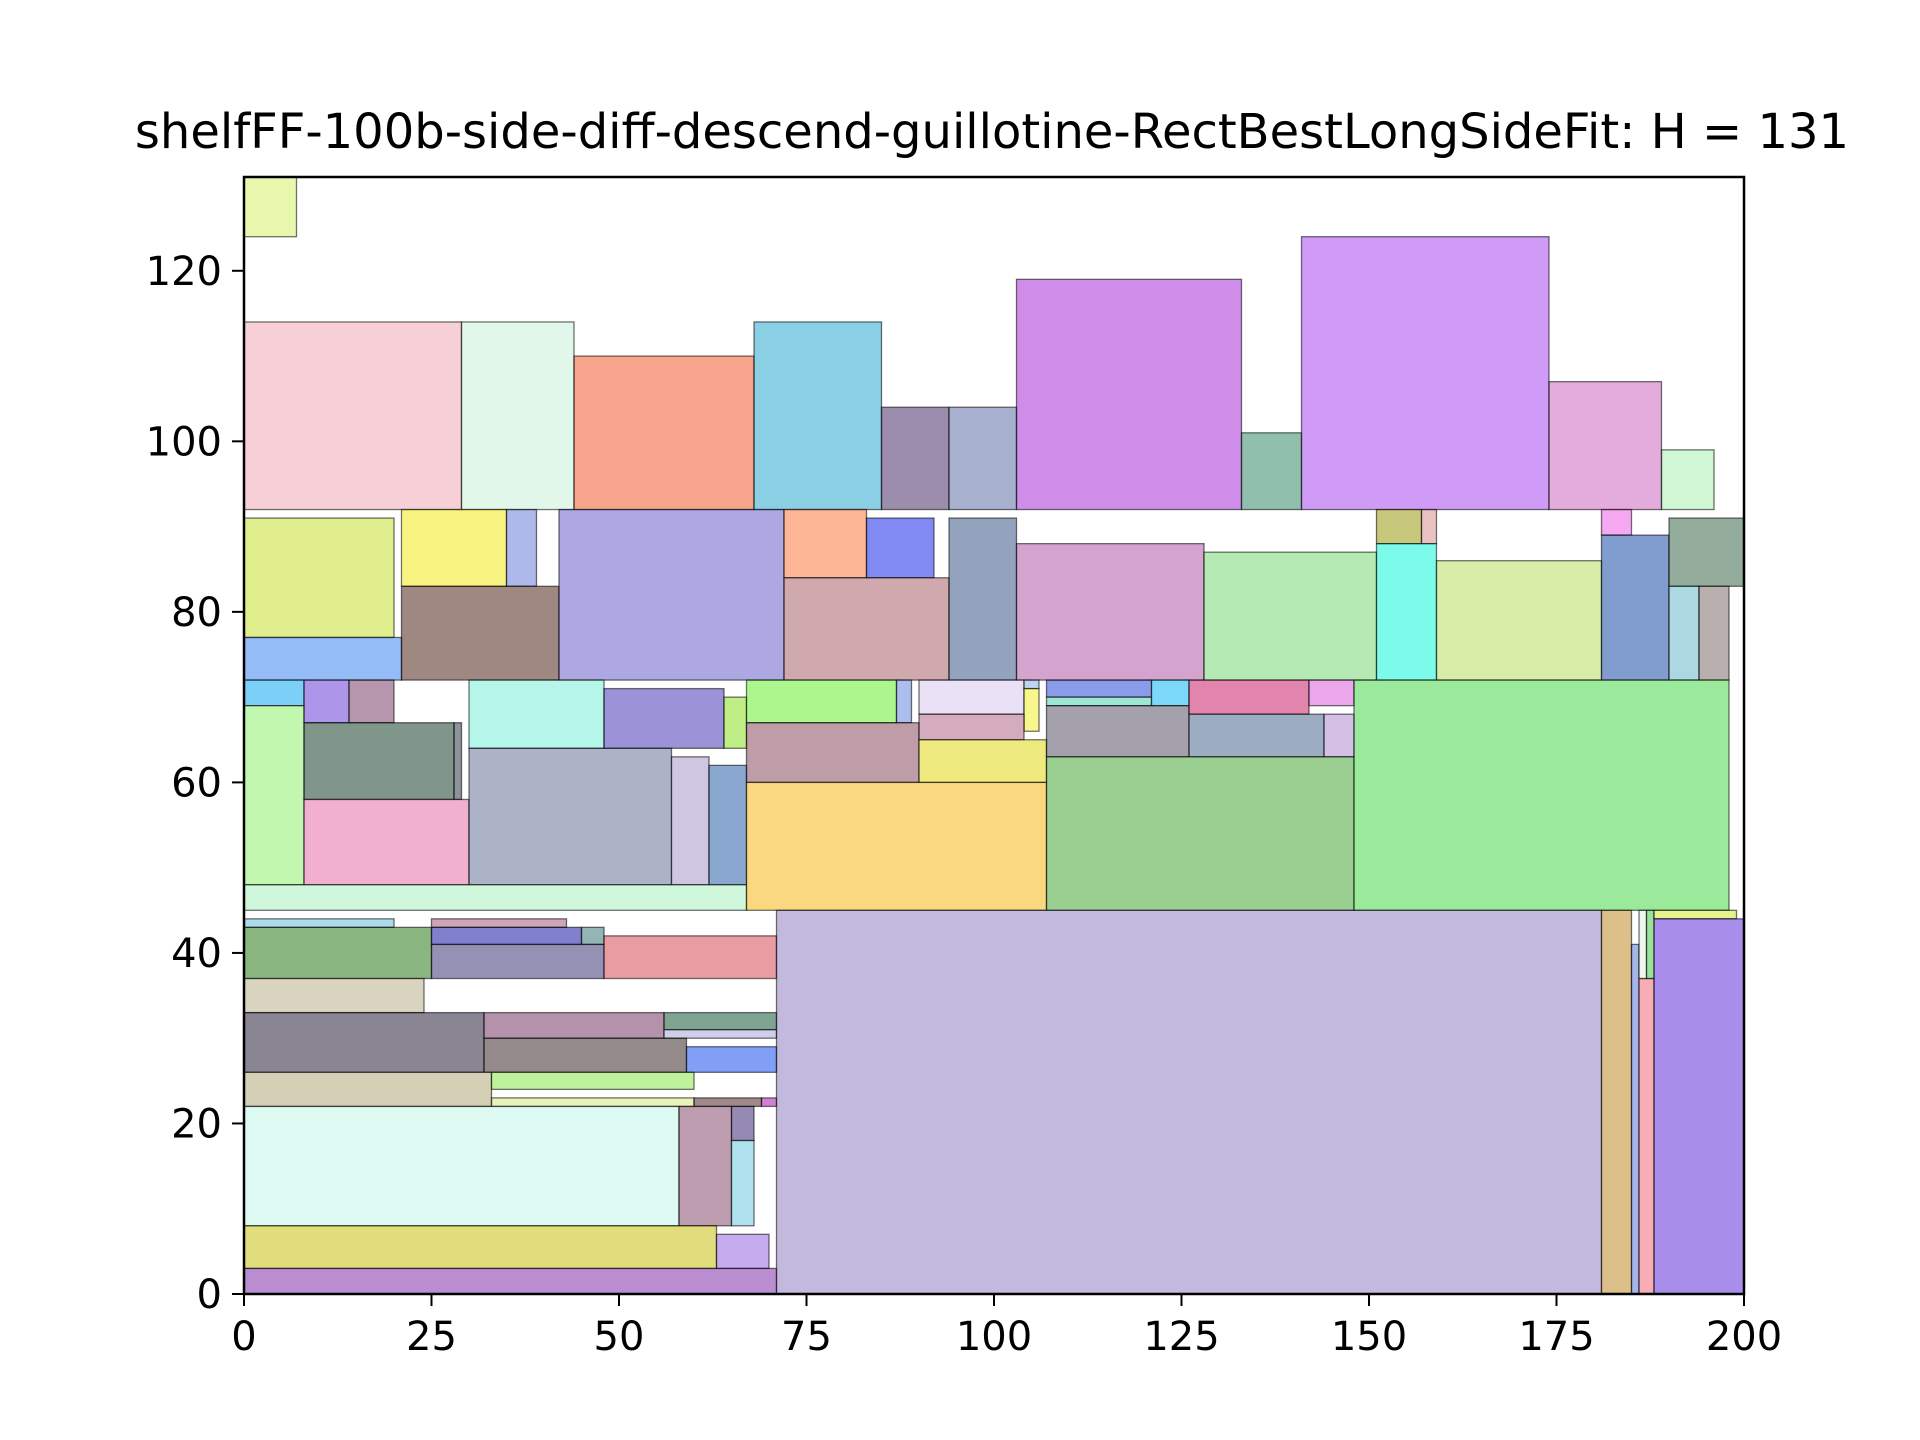 This screenshot has width=1920, height=1440. What do you see at coordinates (431, 1337) in the screenshot?
I see `x-tick-label: 25` at bounding box center [431, 1337].